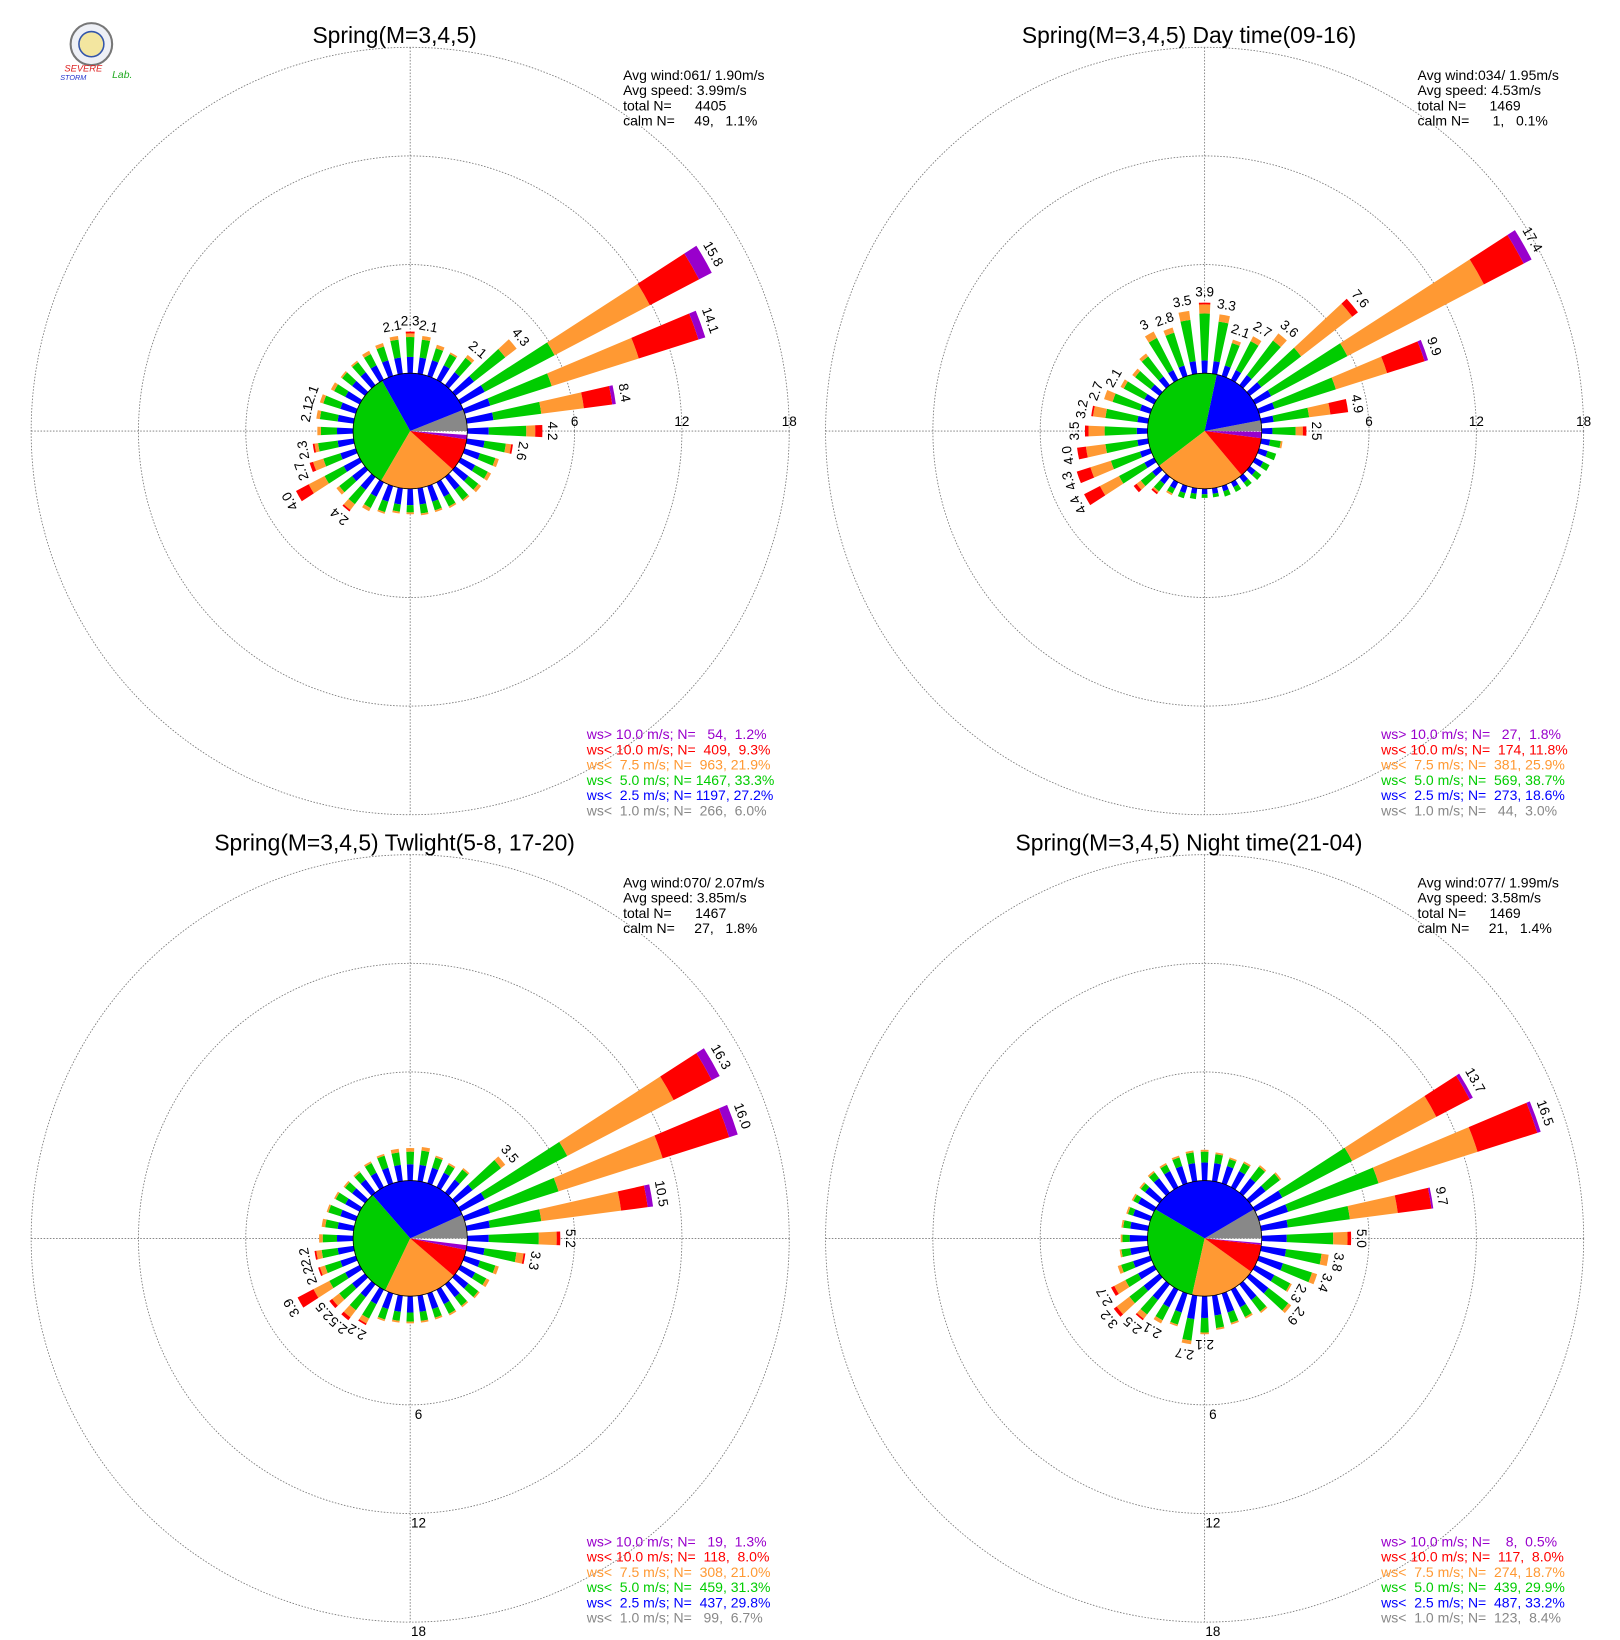  What do you see at coordinates (1472, 764) in the screenshot?
I see `legend-entry: ws< 7.5 m/s; N= 381, 25.9%` at bounding box center [1472, 764].